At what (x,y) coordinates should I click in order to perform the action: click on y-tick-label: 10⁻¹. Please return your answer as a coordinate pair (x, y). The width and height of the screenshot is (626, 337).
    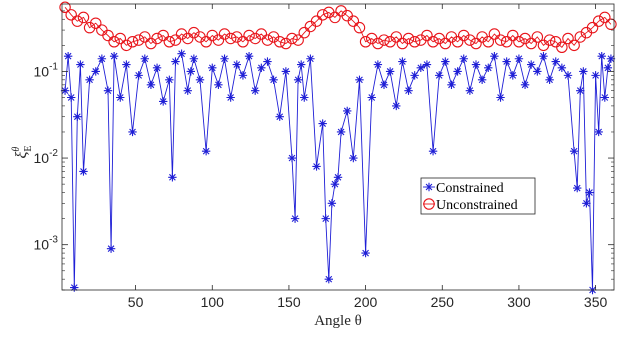
    Looking at the image, I should click on (46, 70).